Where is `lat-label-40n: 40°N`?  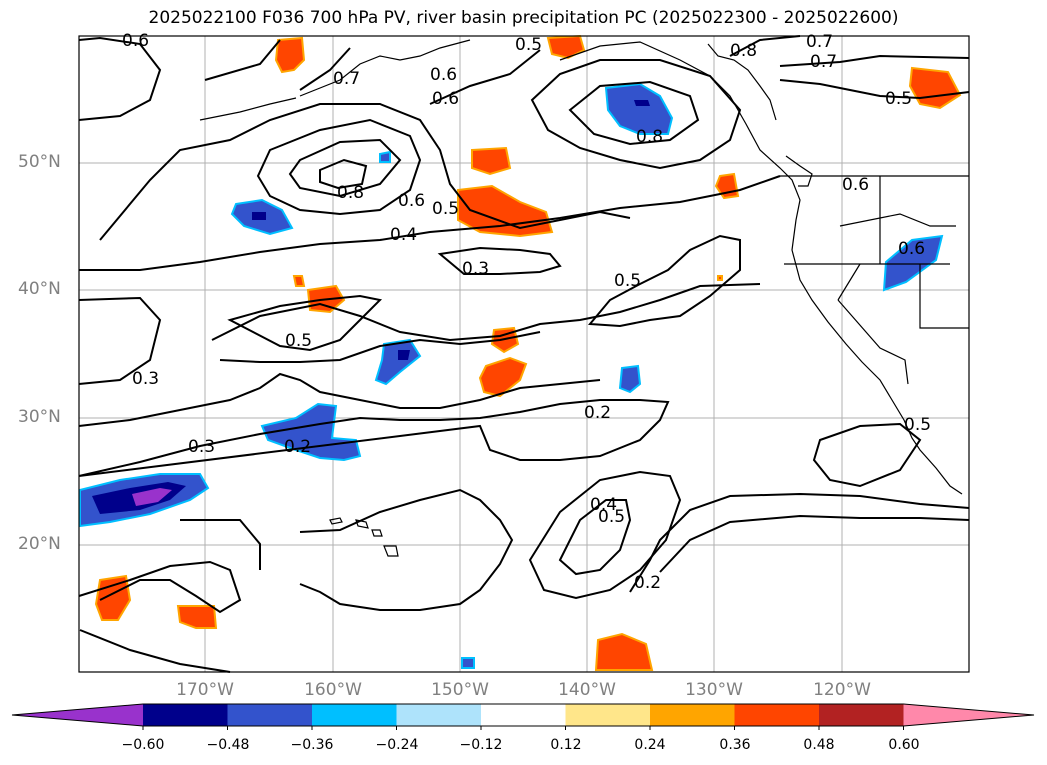
lat-label-40n: 40°N is located at coordinates (39, 289).